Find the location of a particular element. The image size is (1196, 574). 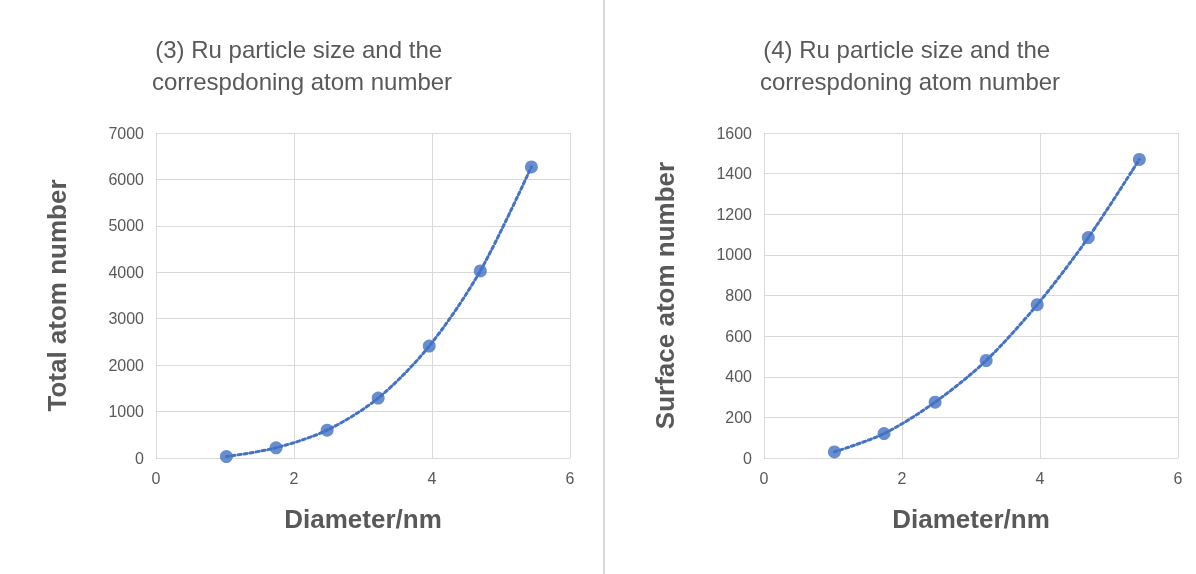

y-tick-label: 400 is located at coordinates (739, 377).